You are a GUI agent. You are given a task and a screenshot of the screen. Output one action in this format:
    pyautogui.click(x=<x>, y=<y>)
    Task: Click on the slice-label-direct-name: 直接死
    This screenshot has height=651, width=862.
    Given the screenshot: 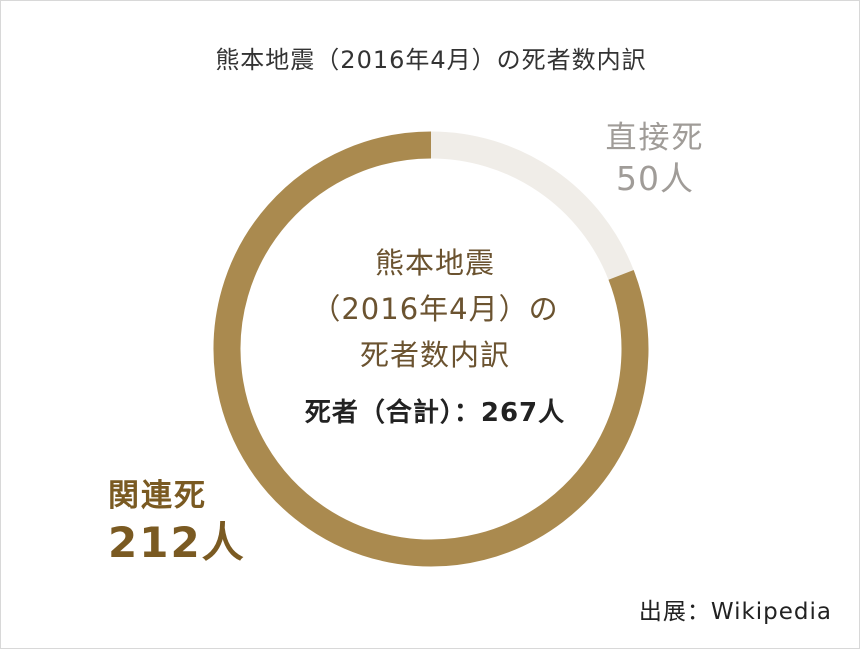 What is the action you would take?
    pyautogui.click(x=655, y=138)
    